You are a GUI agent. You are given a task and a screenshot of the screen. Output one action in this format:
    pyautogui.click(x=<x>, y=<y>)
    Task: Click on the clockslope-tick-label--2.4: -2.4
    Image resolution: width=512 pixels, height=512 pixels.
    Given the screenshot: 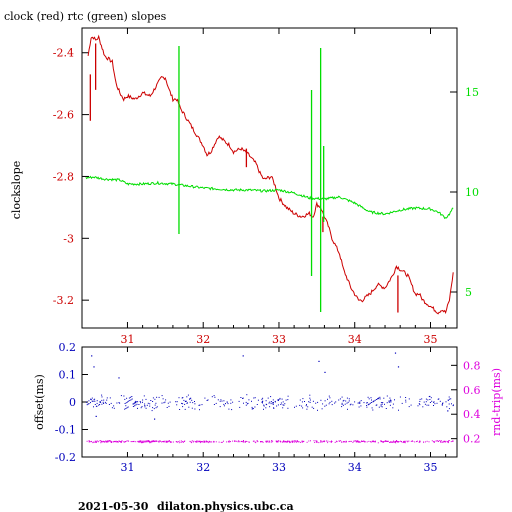 What is the action you would take?
    pyautogui.click(x=63, y=53)
    